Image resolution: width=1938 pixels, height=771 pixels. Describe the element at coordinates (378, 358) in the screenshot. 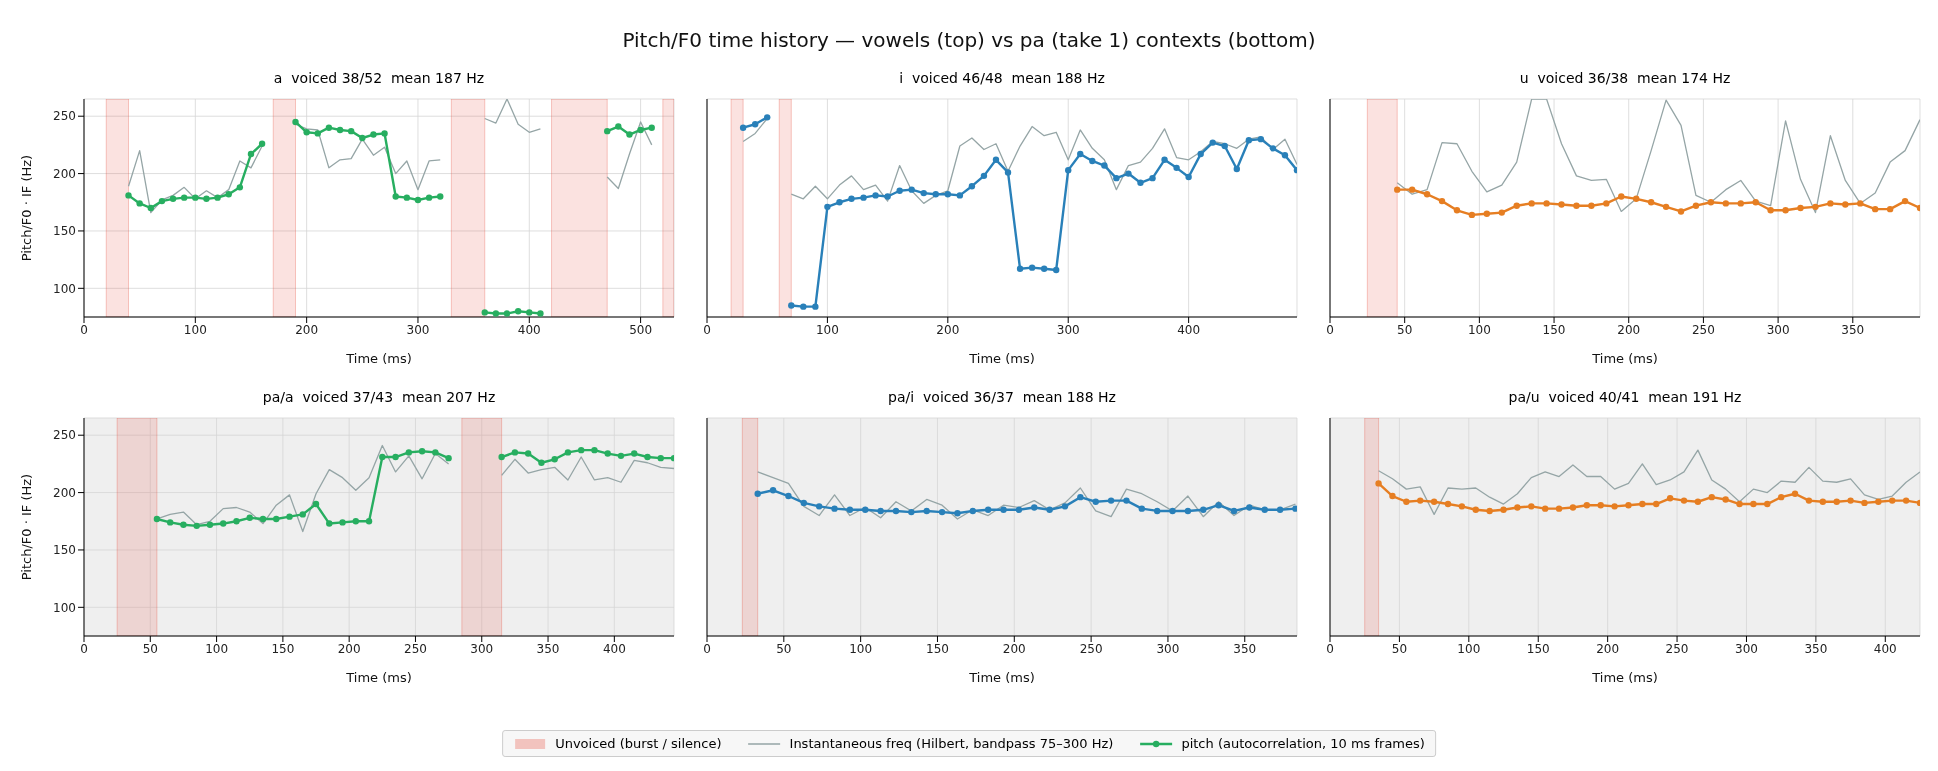

I see `x-axis-title: Time (ms)` at that location.